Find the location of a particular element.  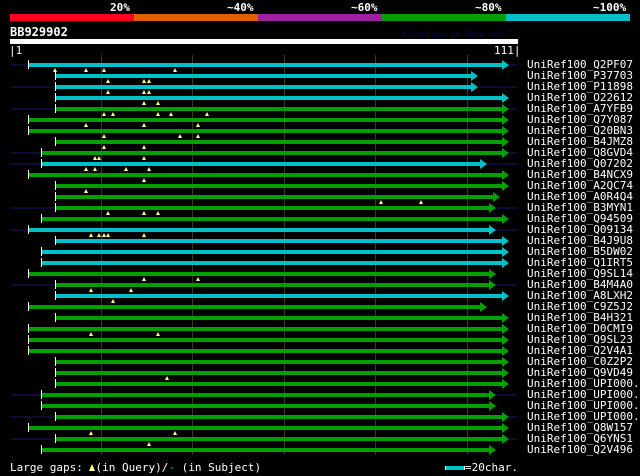

hit-name-link: UniRef100_Q2V4A1 is located at coordinates (580, 350).